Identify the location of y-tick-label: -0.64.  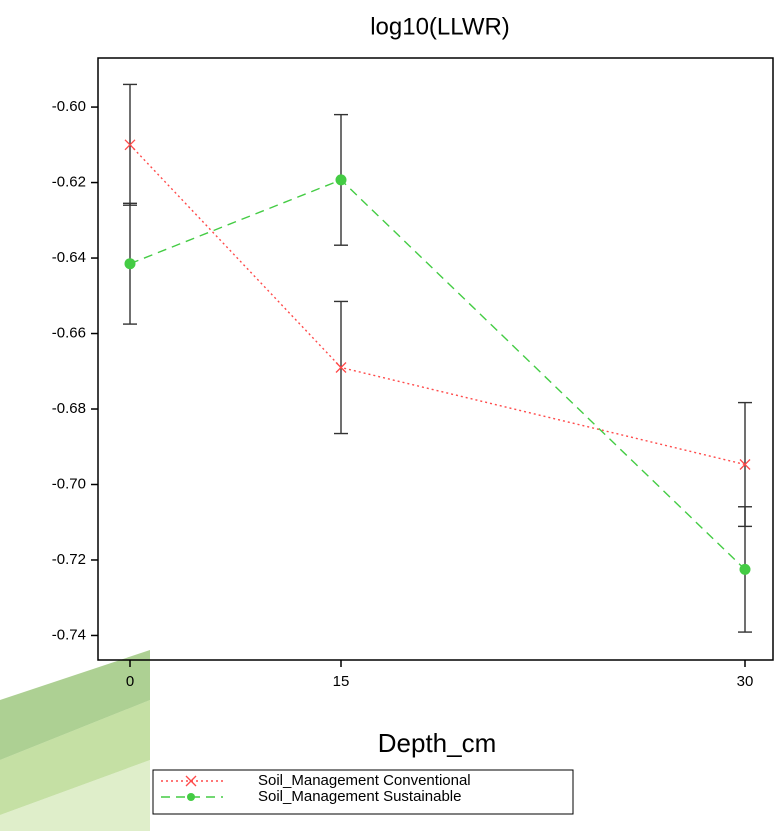
(69, 257).